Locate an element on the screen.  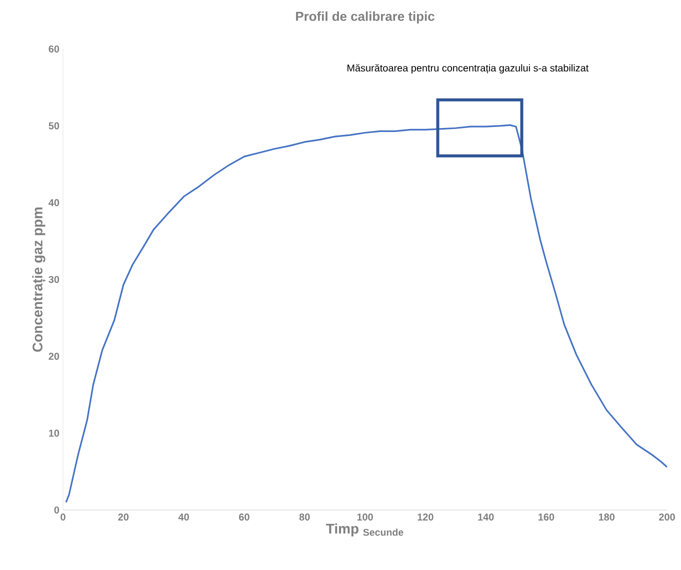
x-tick-label: 0 is located at coordinates (63, 517).